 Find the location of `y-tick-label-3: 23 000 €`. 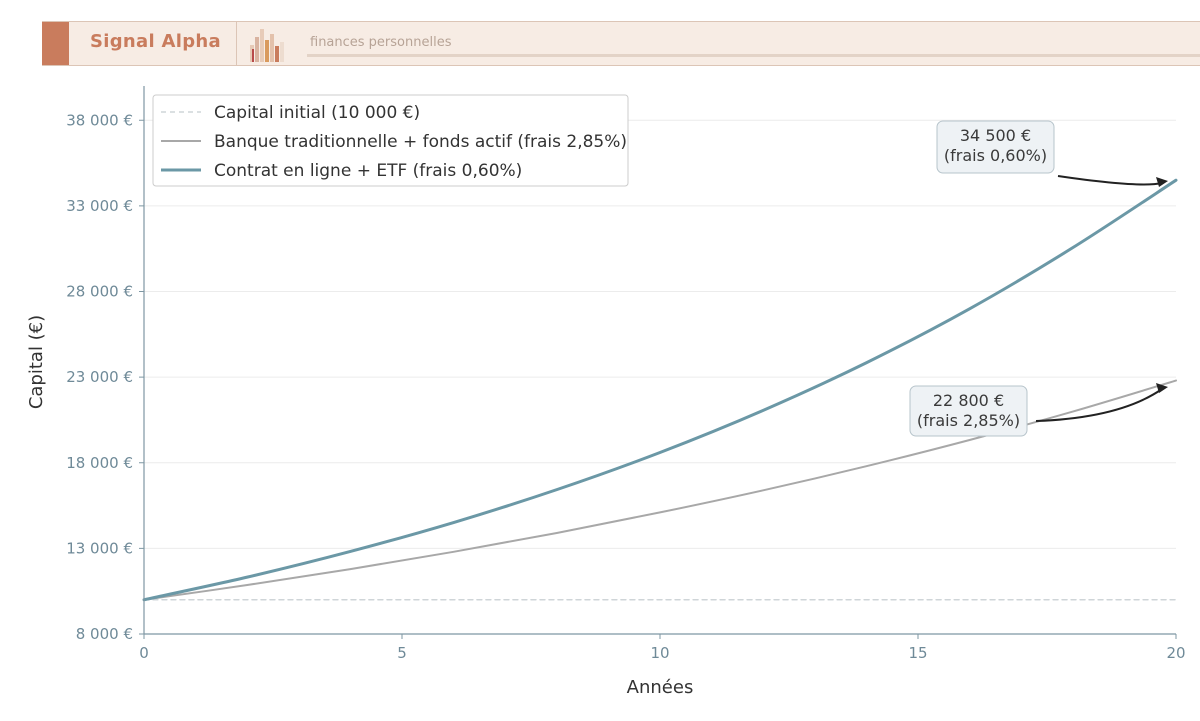

y-tick-label-3: 23 000 € is located at coordinates (99, 377).